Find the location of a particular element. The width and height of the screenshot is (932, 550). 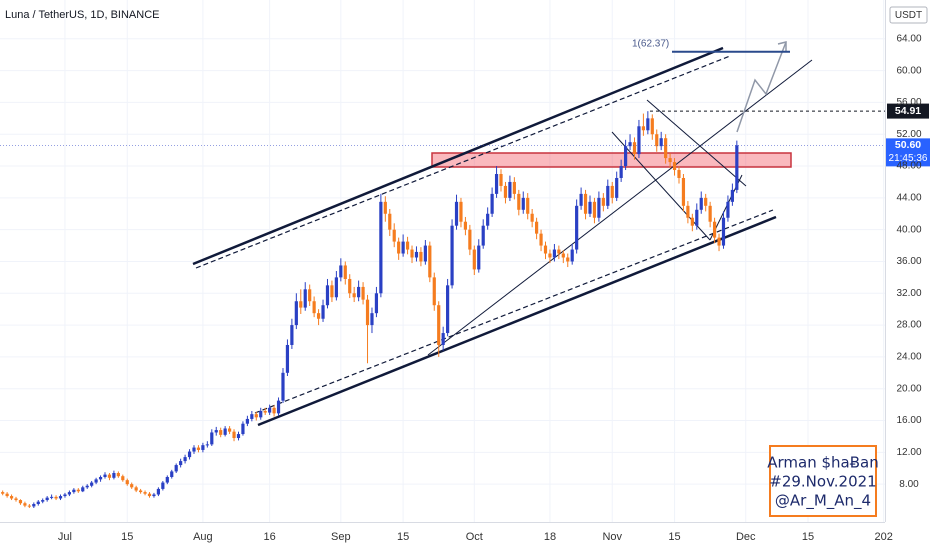

signature-line: Arman $haɃan is located at coordinates (822, 463).